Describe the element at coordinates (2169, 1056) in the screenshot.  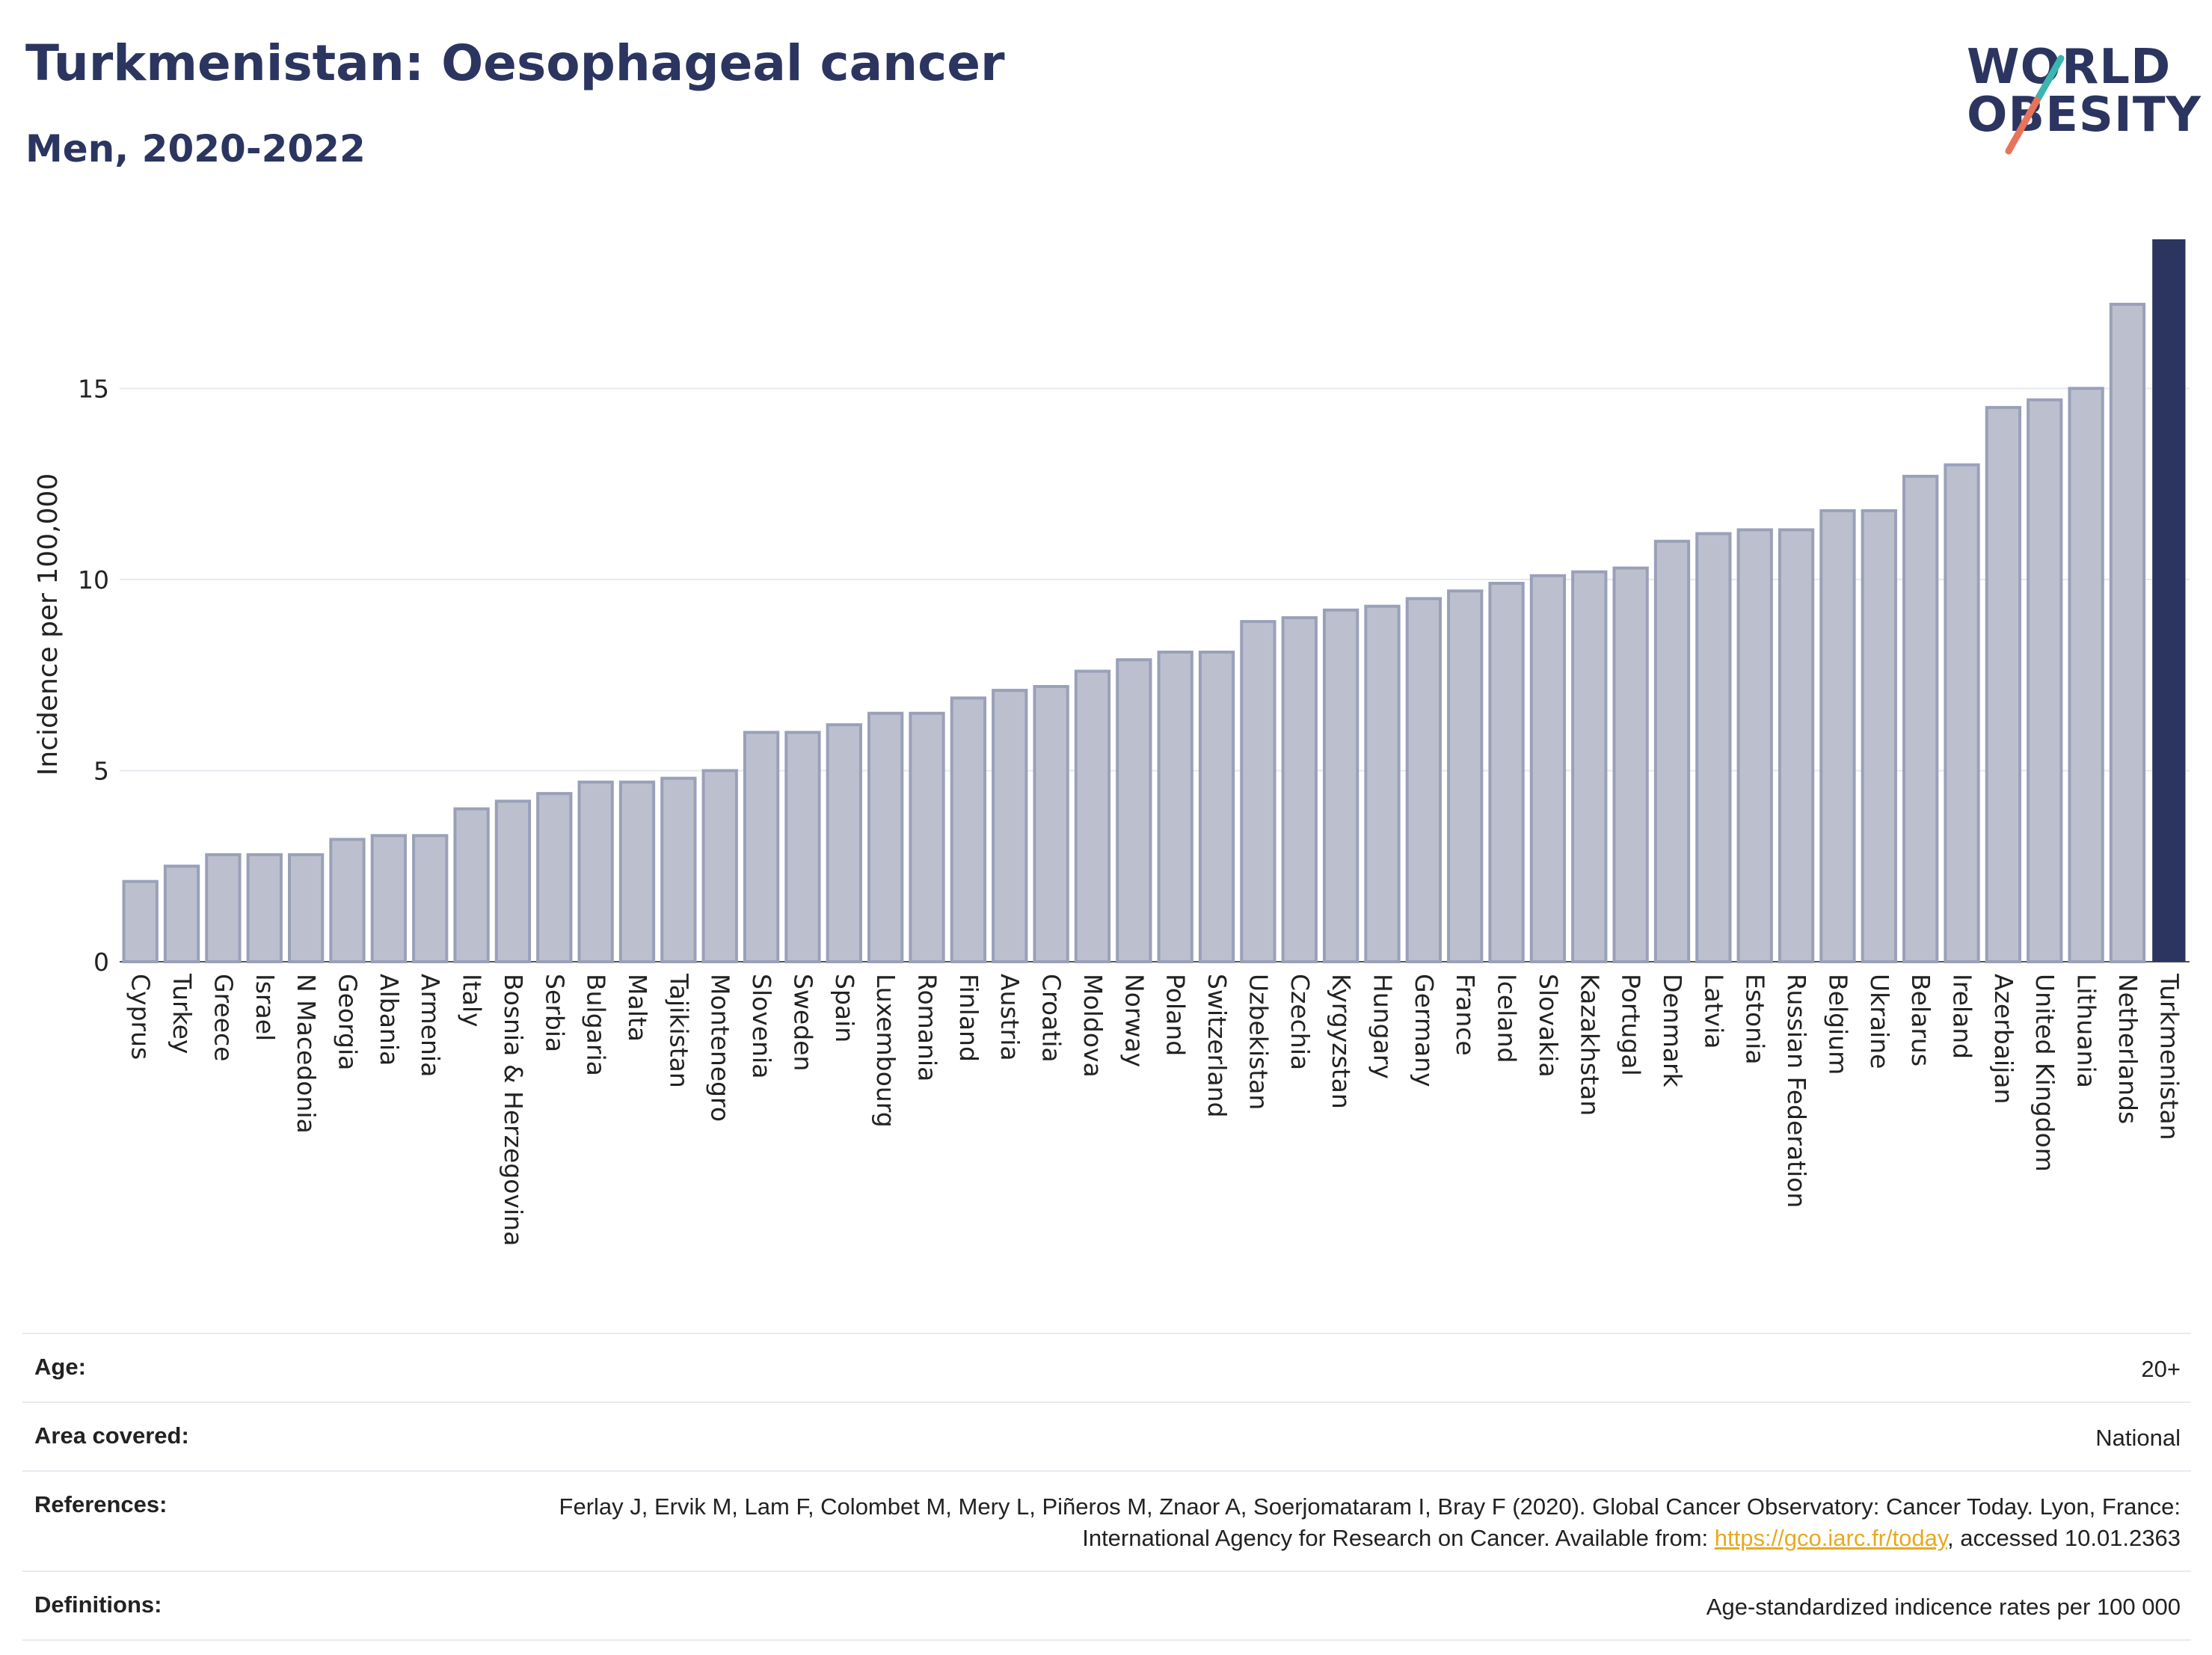
I see `x-tick-label: Turkmenistan` at that location.